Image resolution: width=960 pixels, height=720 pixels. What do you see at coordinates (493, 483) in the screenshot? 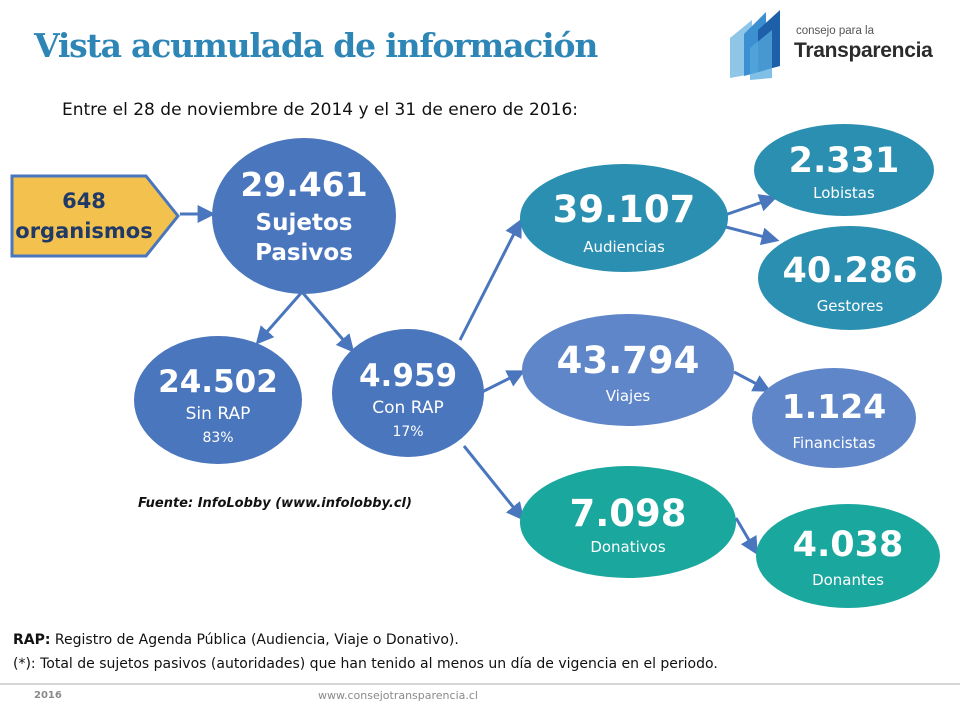
I see `arrow-con-rap-to-donativos` at bounding box center [493, 483].